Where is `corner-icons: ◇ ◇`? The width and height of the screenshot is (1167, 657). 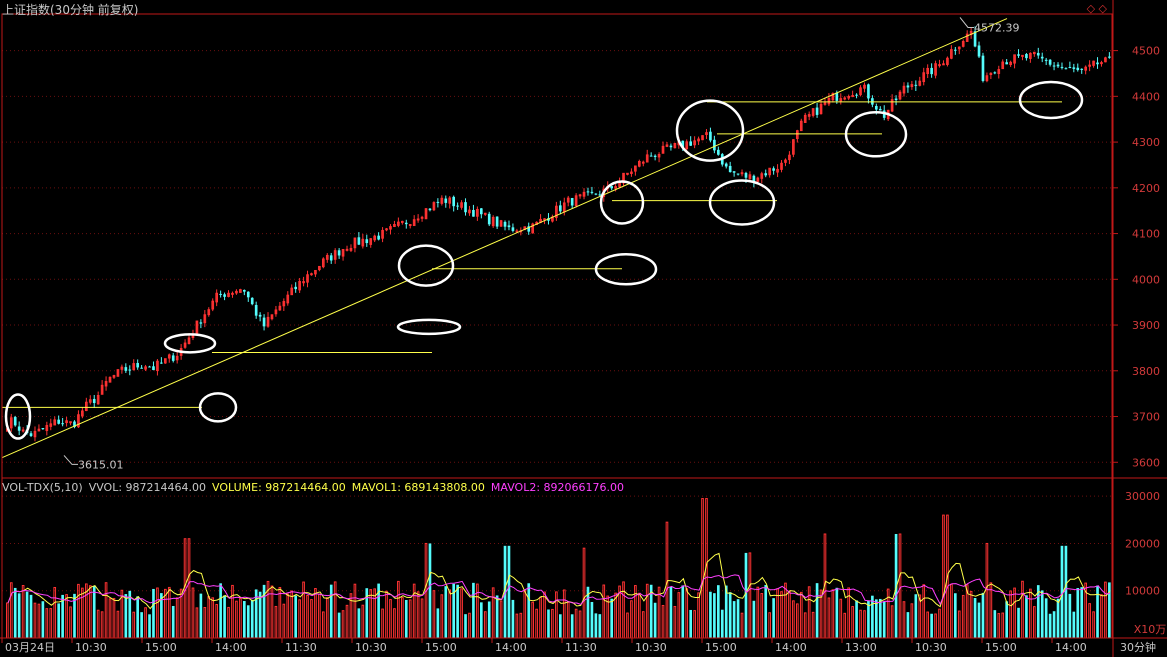
corner-icons: ◇ ◇ is located at coordinates (1096, 8).